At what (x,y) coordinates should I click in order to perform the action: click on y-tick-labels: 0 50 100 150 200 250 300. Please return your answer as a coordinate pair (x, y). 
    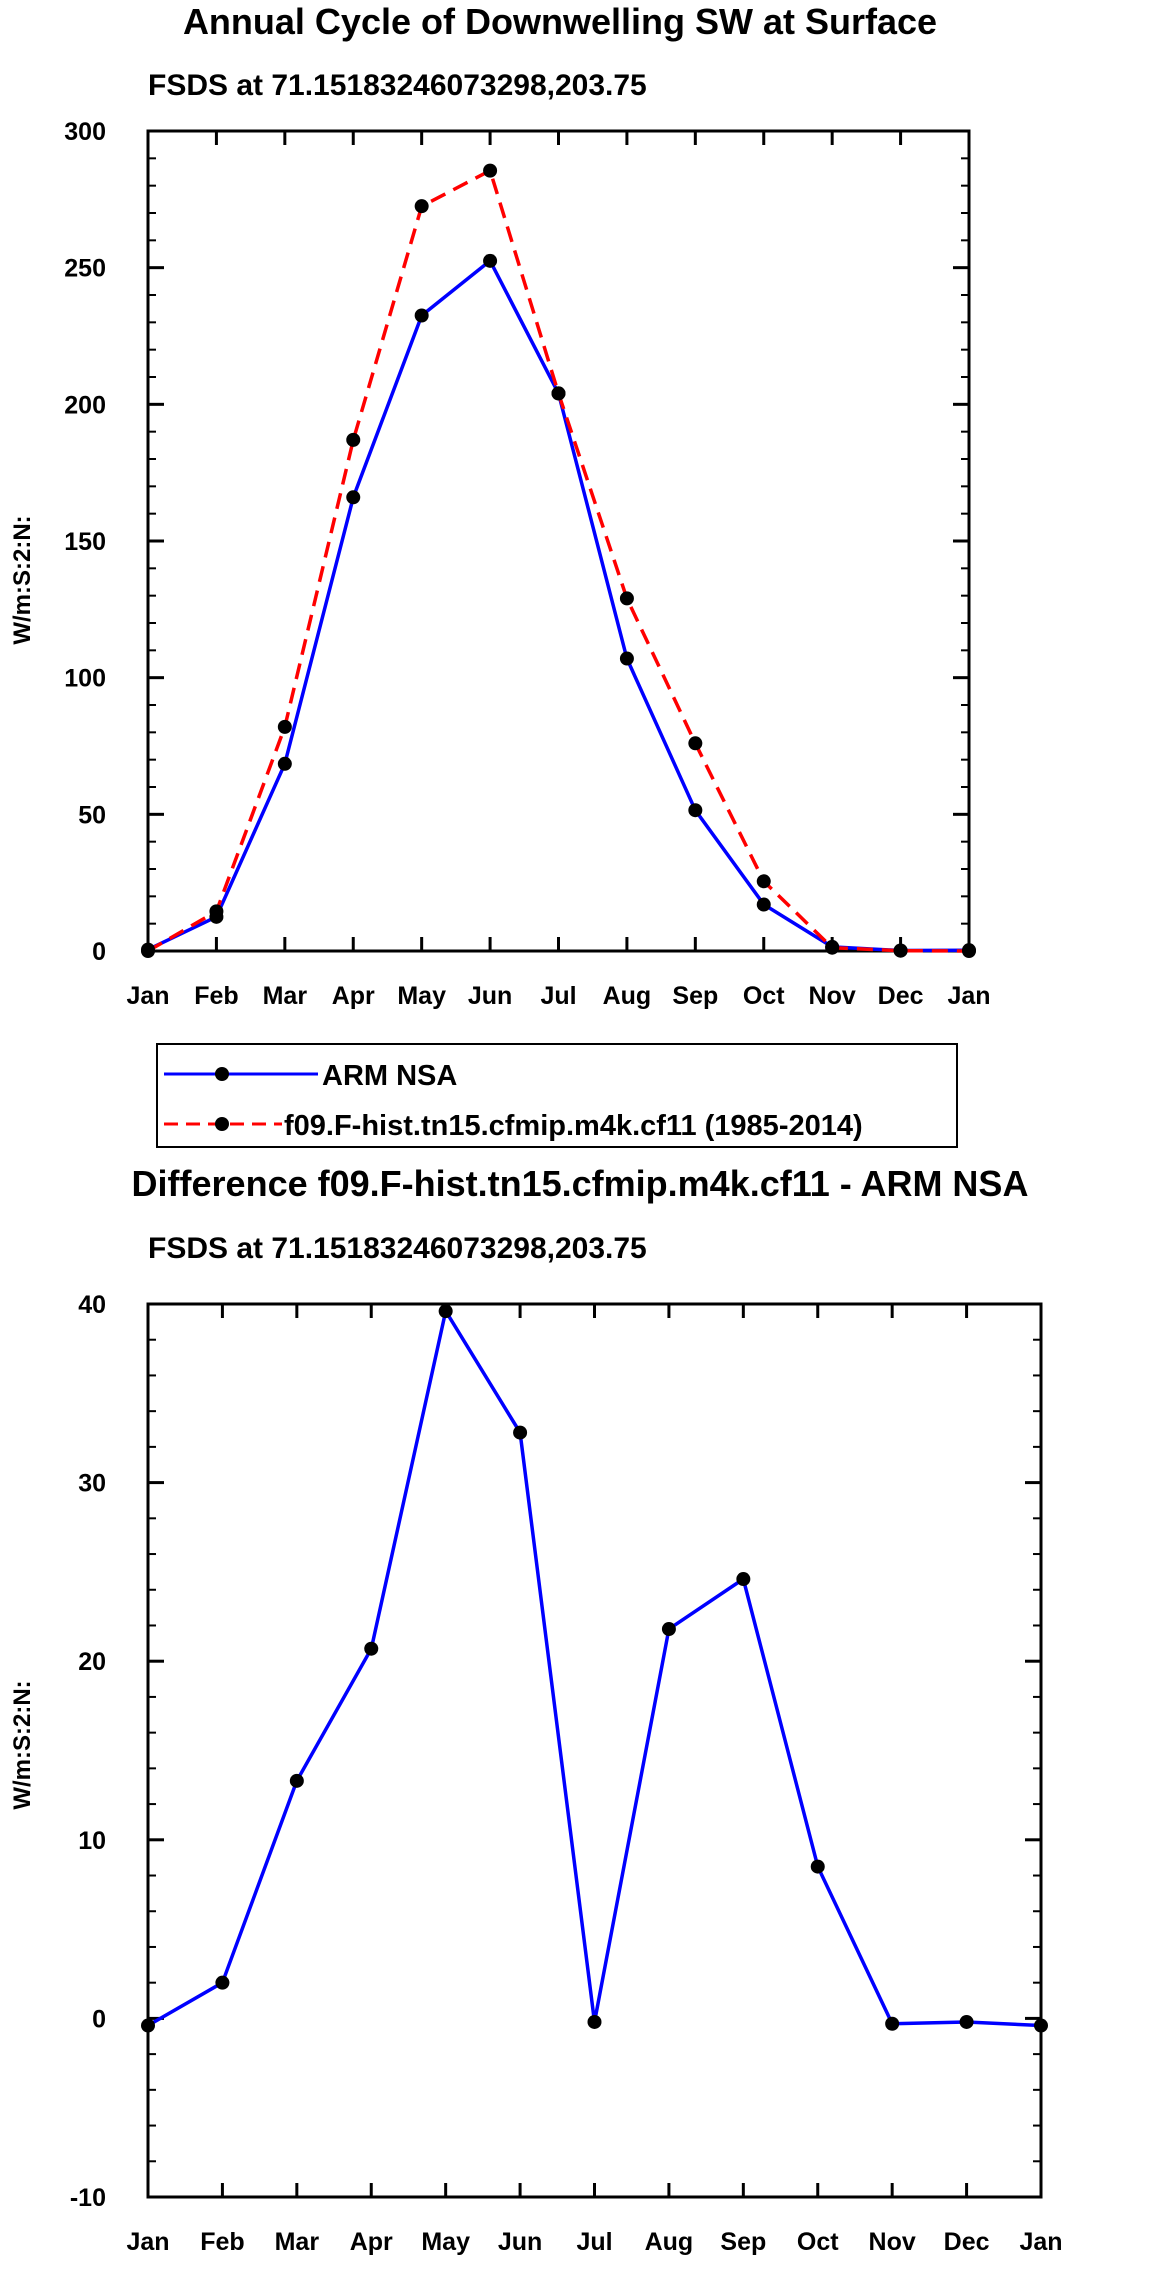
    Looking at the image, I should click on (85, 542).